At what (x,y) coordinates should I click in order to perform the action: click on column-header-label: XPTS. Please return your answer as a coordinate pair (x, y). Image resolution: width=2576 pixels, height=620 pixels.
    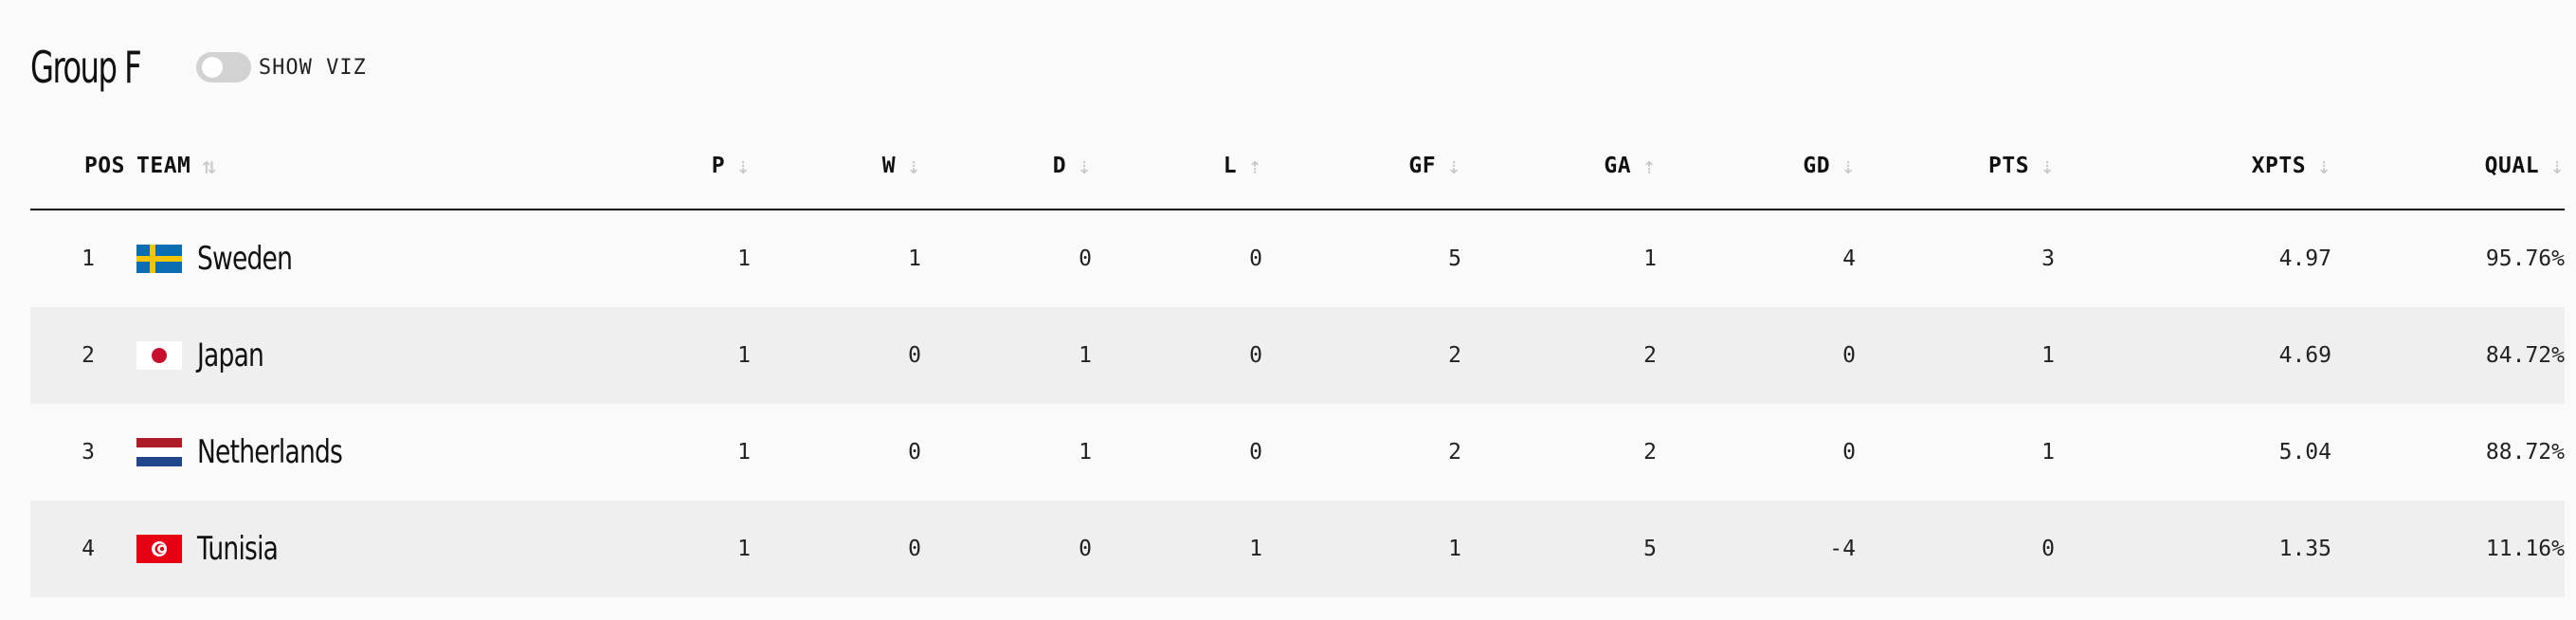
    Looking at the image, I should click on (2279, 166).